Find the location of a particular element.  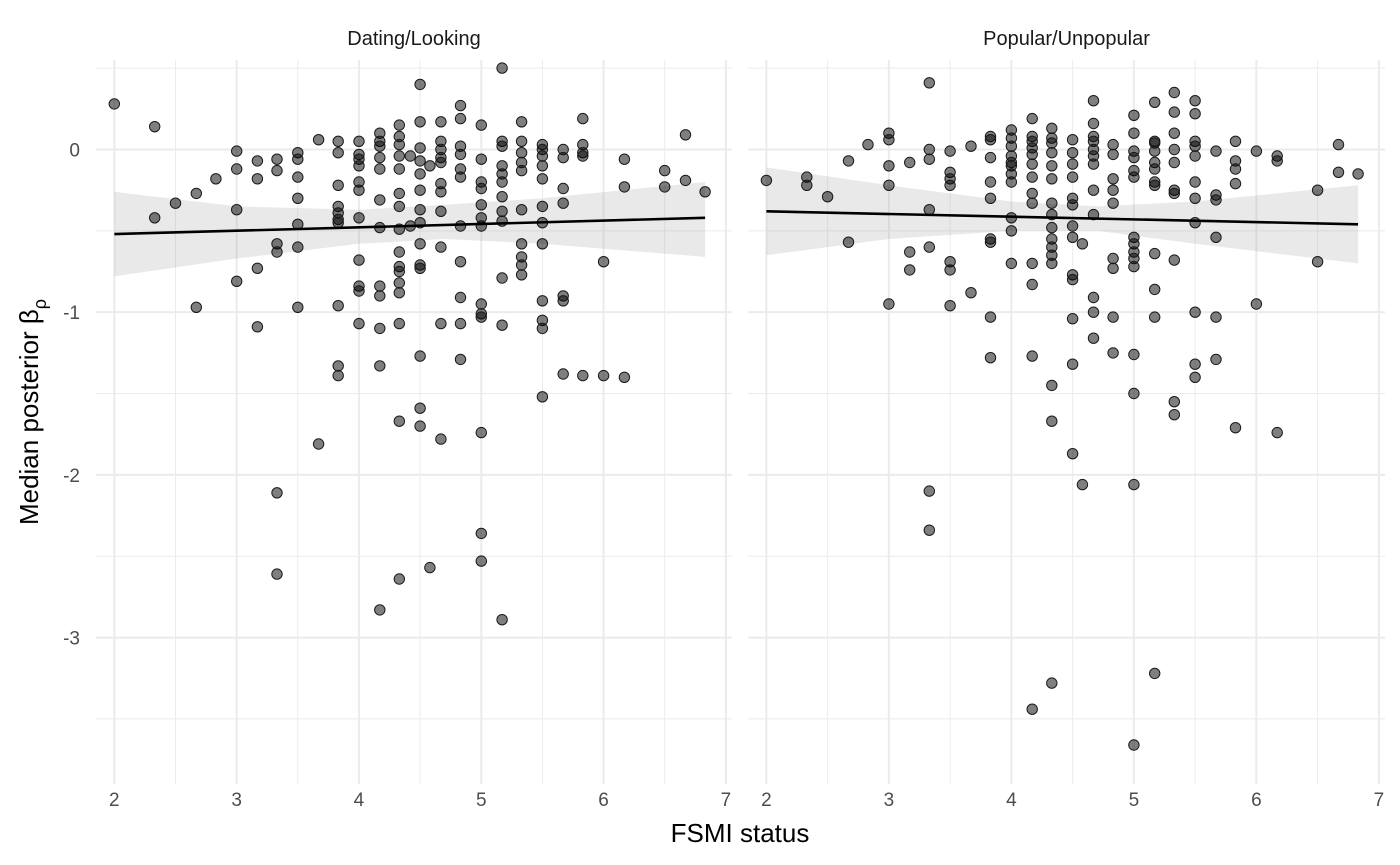

x-tick-label: 6 is located at coordinates (603, 800).